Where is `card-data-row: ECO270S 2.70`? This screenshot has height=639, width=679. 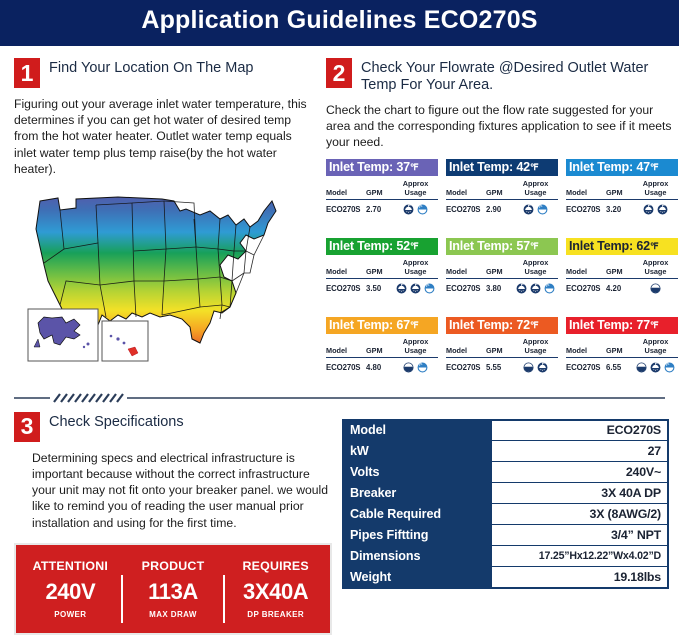 card-data-row: ECO270S 2.70 is located at coordinates (382, 208).